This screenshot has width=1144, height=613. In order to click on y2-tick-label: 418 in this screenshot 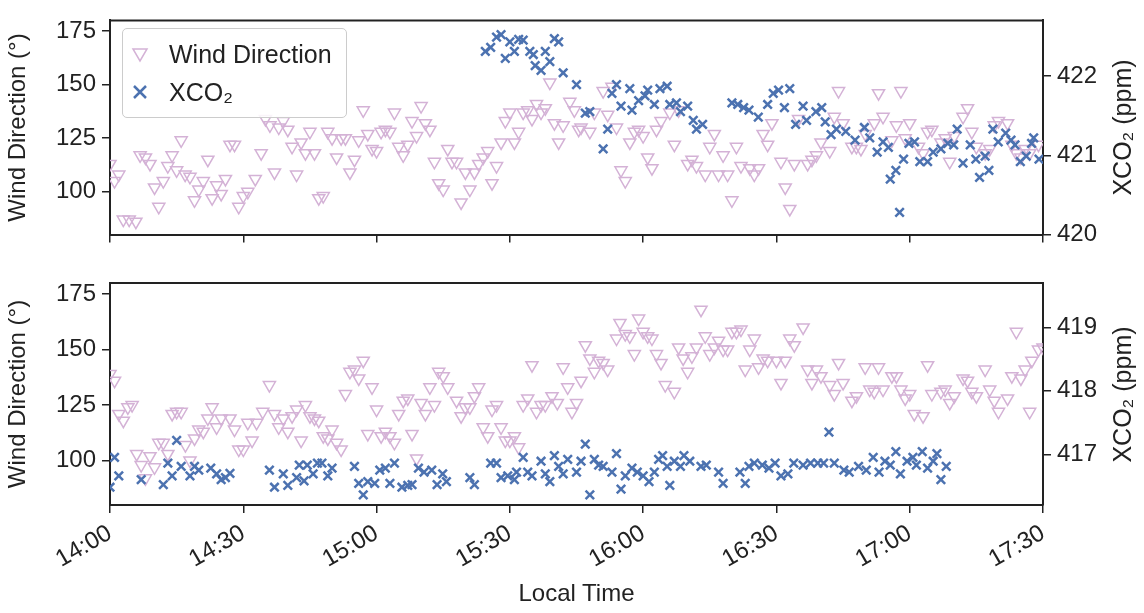, I will do `click(1077, 389)`.